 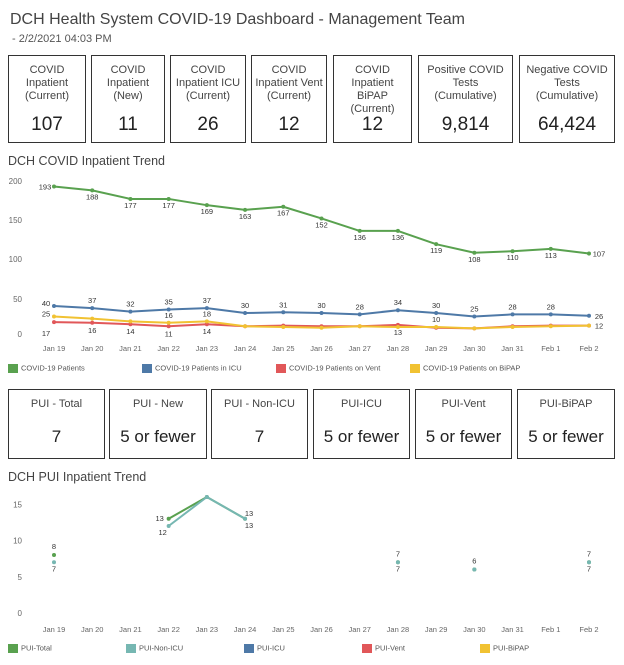 I want to click on data-label: 136, so click(x=359, y=237).